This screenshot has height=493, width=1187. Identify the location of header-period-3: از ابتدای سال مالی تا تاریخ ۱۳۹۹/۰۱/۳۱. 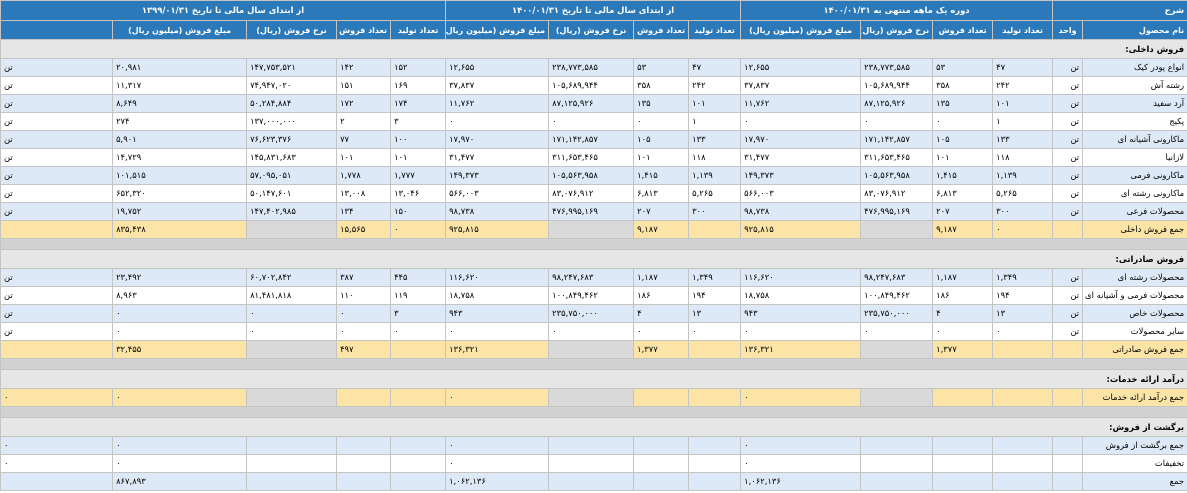
(223, 10).